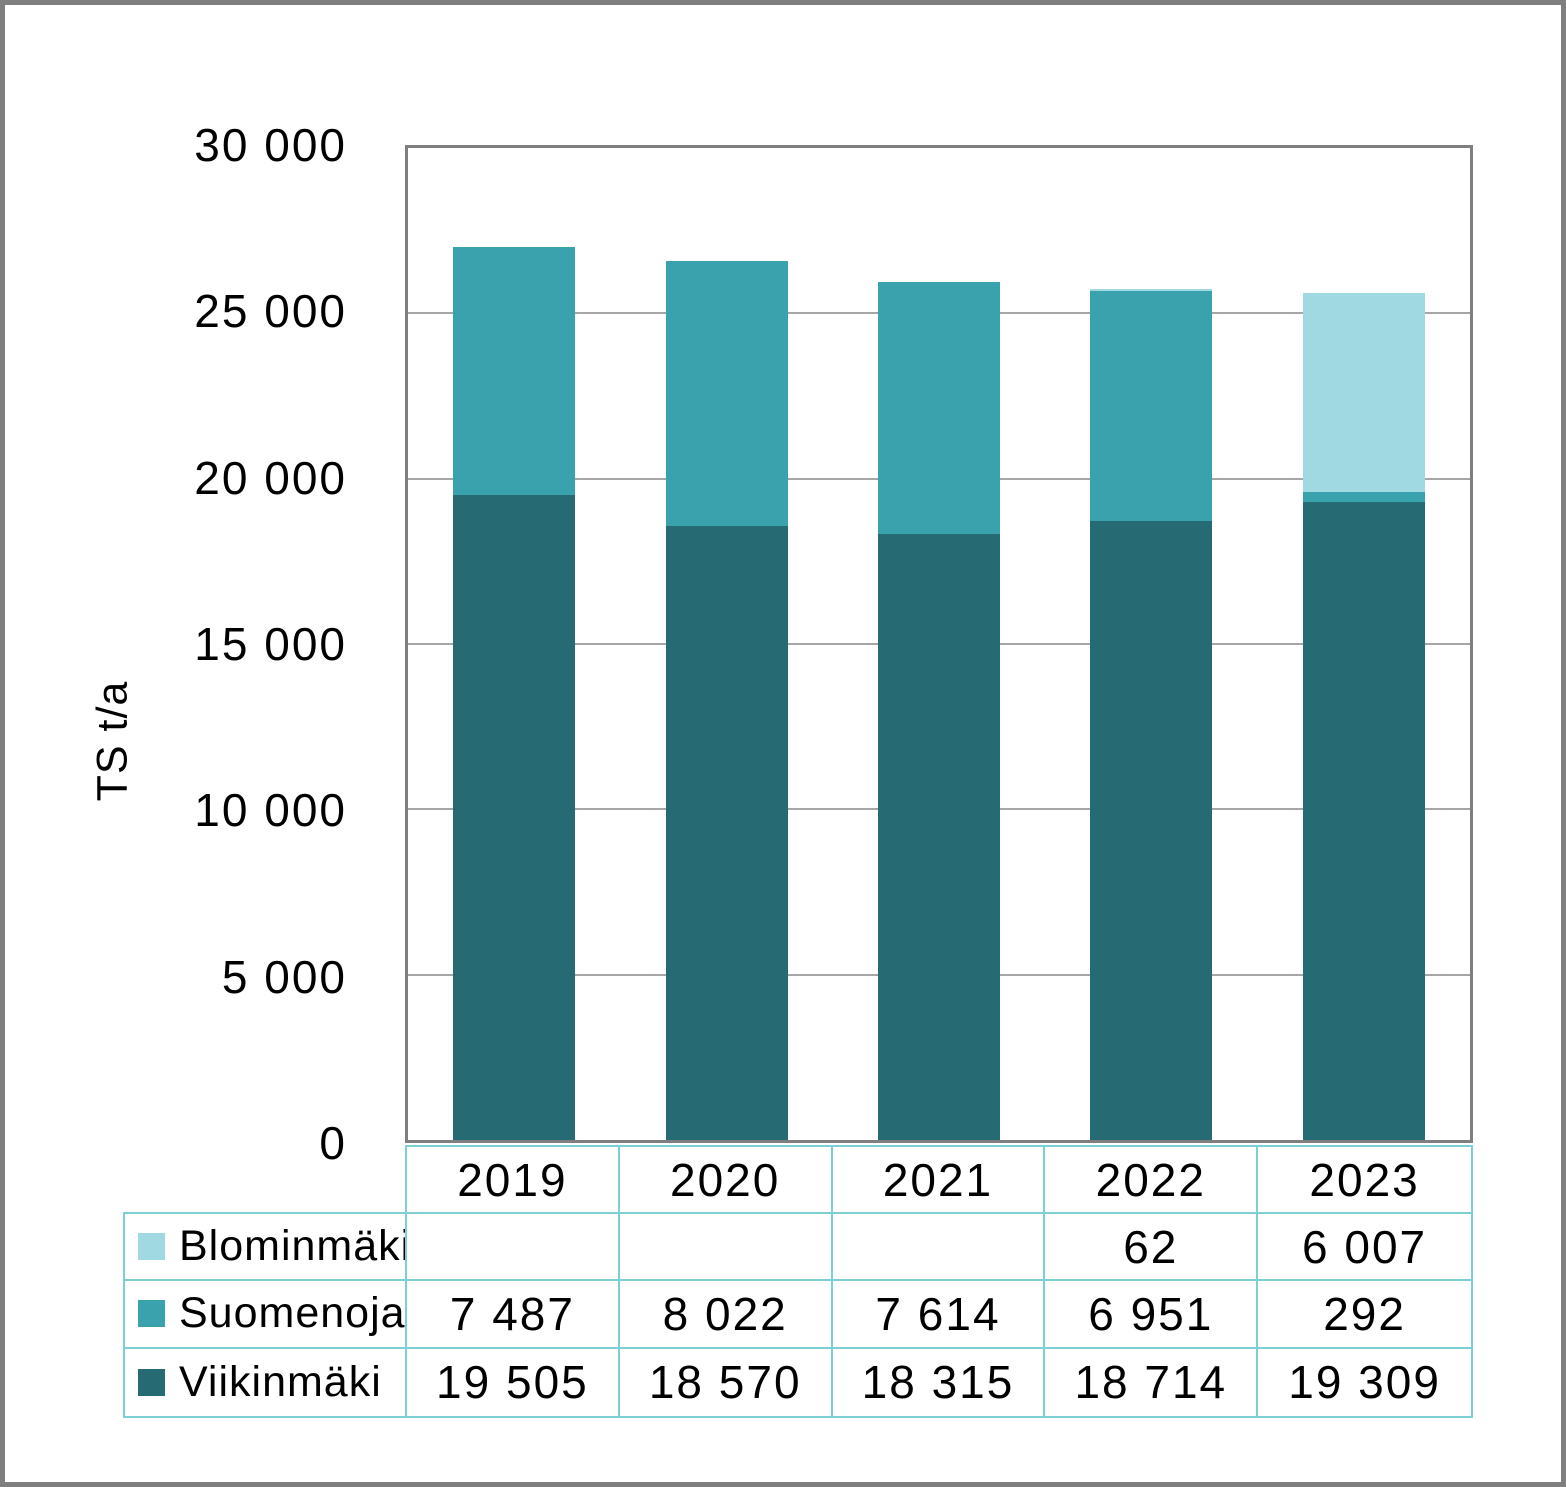 The height and width of the screenshot is (1487, 1566). I want to click on y-tick-label: 0, so click(333, 1143).